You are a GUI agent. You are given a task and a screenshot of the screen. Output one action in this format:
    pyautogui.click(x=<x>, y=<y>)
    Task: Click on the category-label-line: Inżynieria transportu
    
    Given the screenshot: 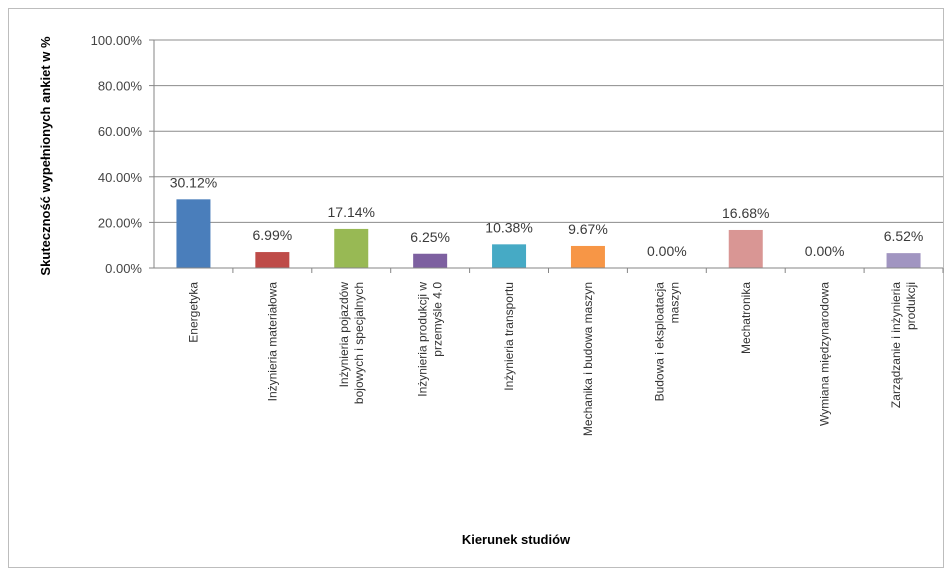 What is the action you would take?
    pyautogui.click(x=509, y=336)
    